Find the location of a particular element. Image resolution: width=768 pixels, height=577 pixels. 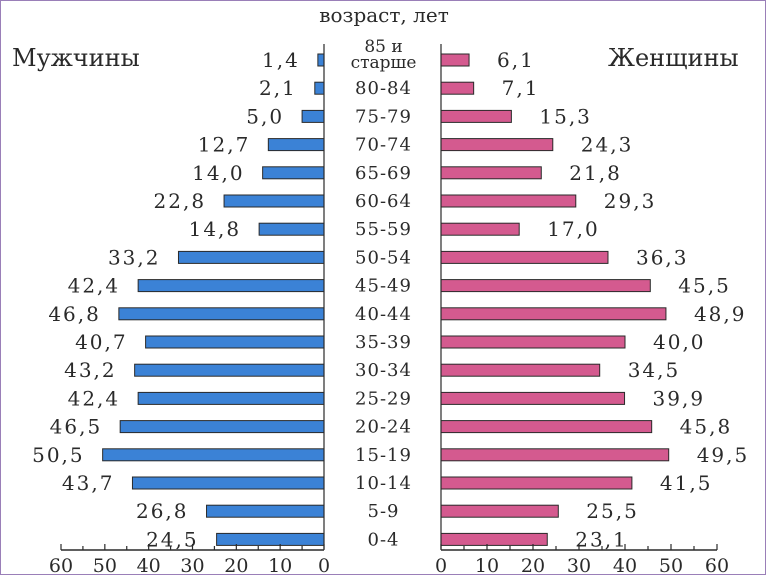

category-label-8: 45-49 is located at coordinates (383, 286).